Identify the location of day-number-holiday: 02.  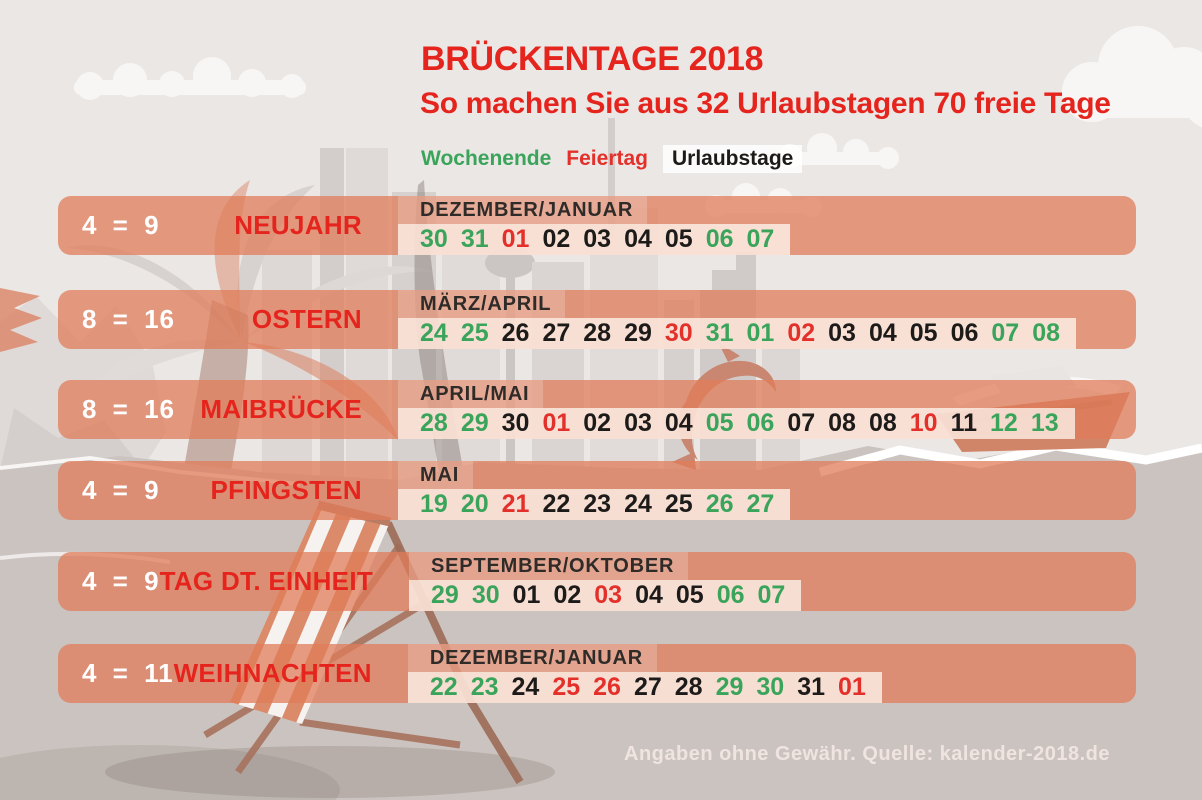
(801, 333).